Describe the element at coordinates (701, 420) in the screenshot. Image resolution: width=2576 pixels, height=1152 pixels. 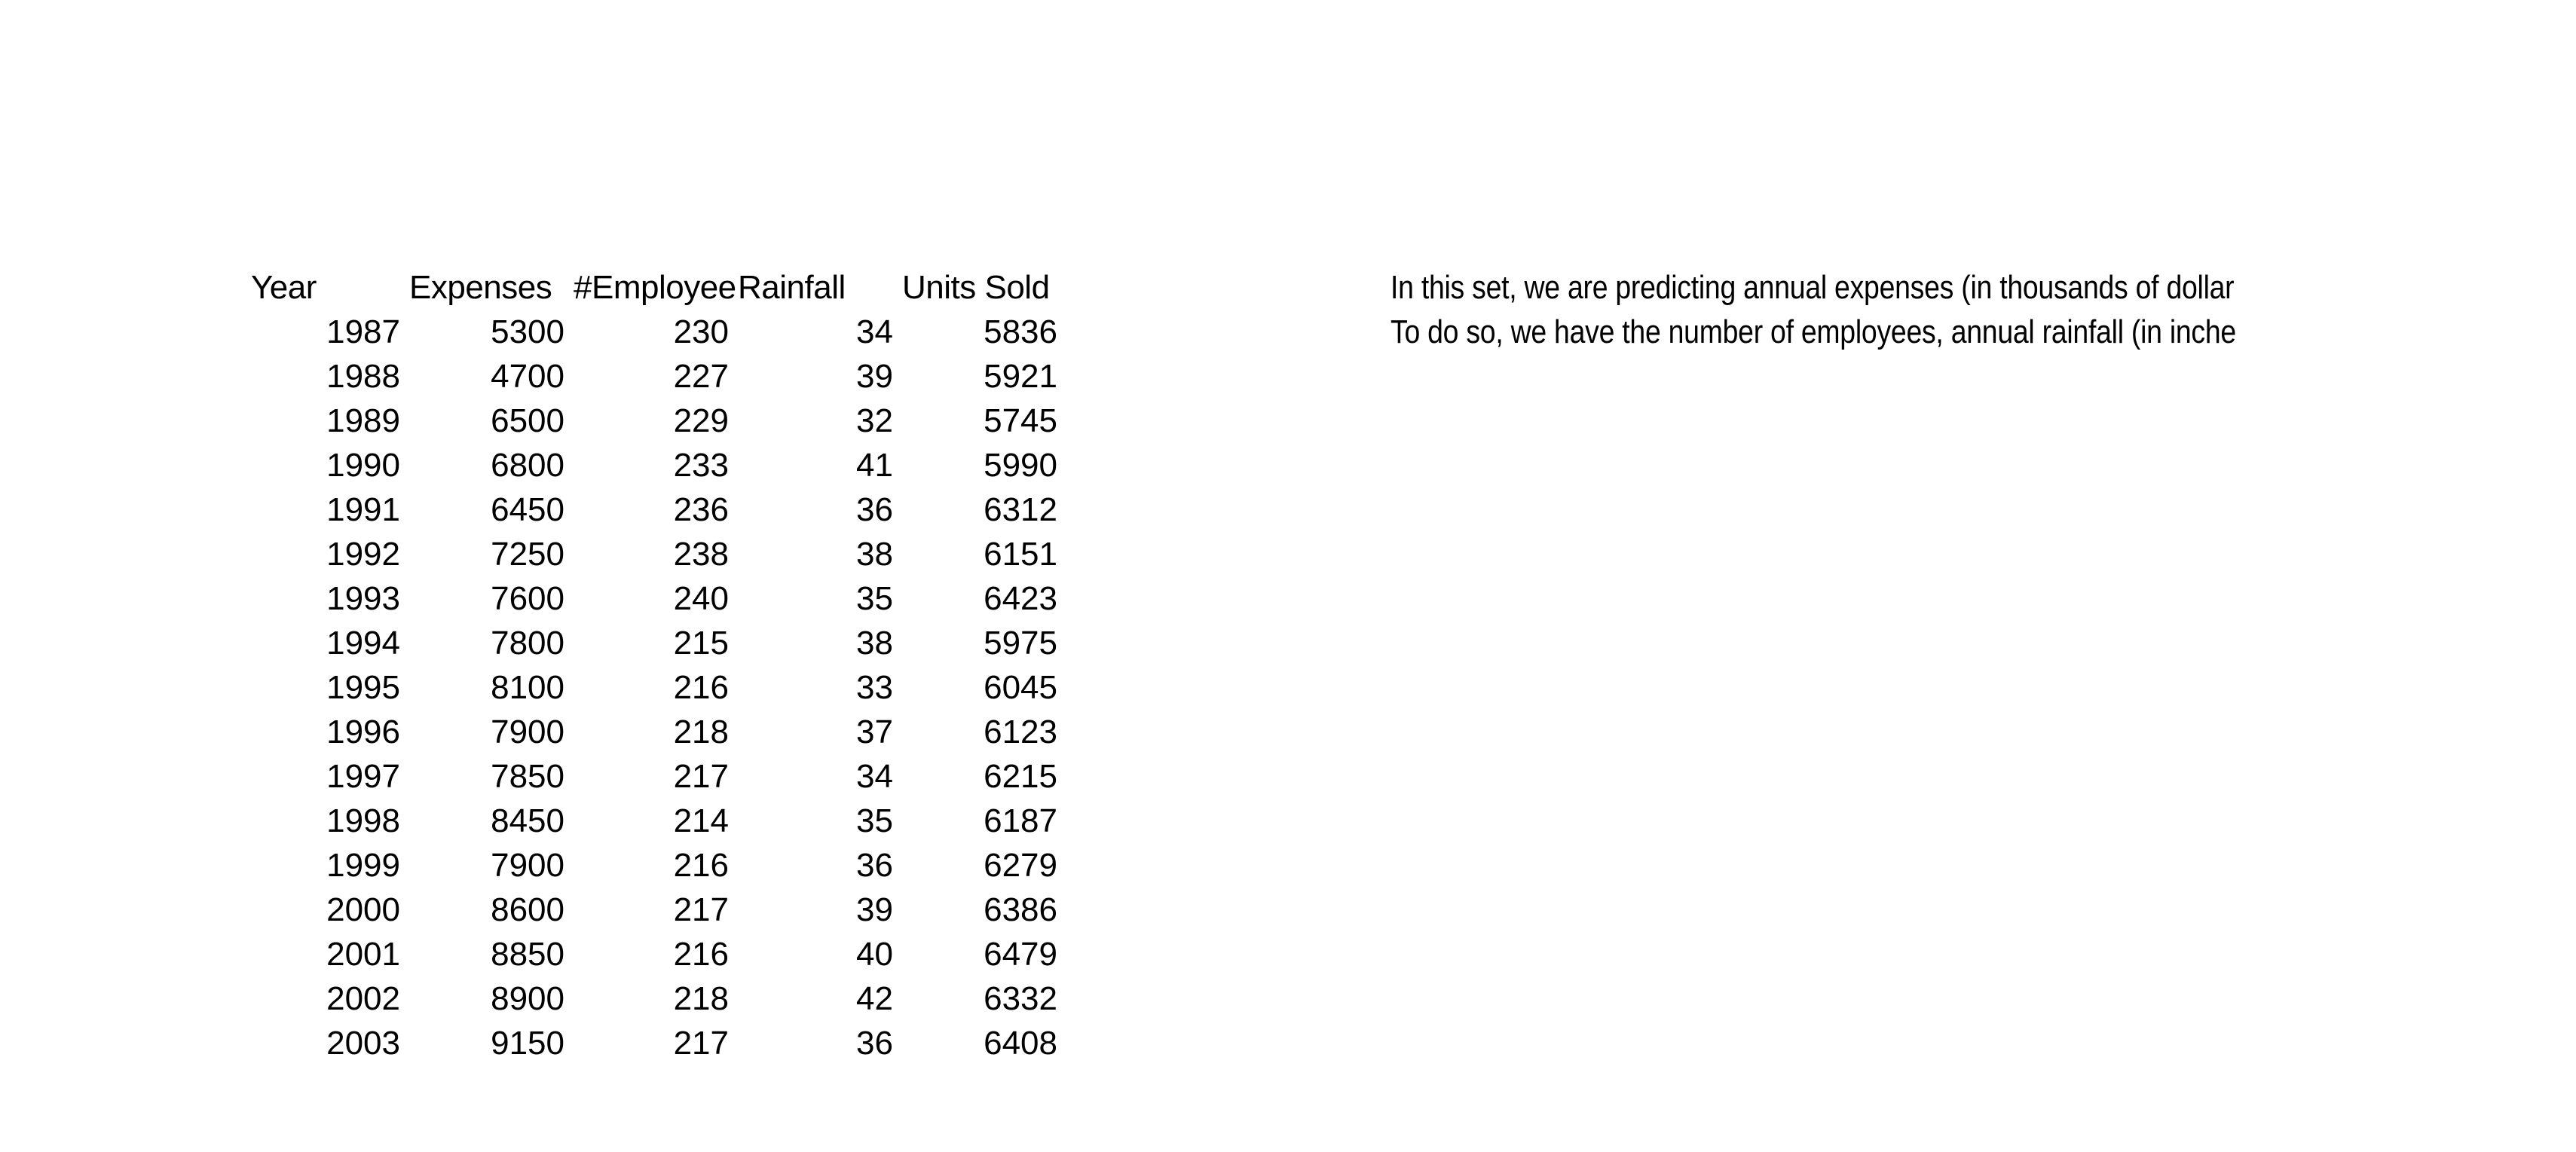
I see `cell-employees: 229` at that location.